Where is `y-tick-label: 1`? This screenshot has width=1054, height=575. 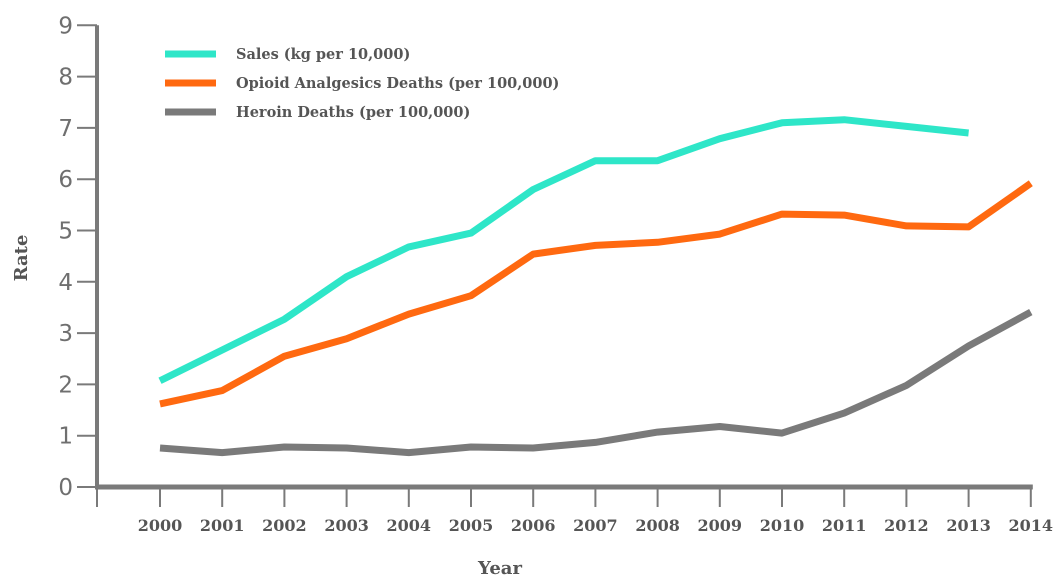
y-tick-label: 1 is located at coordinates (65, 437).